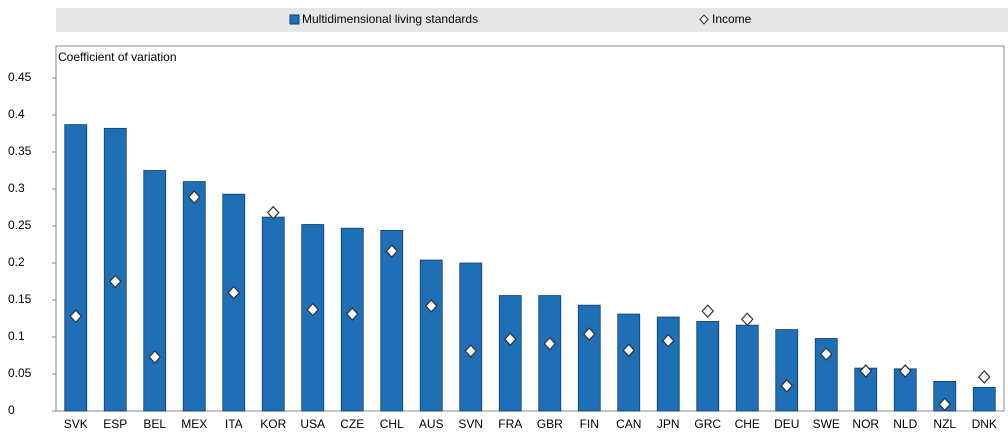 Image resolution: width=1008 pixels, height=435 pixels. Describe the element at coordinates (905, 424) in the screenshot. I see `x-tick-label: NLD` at that location.